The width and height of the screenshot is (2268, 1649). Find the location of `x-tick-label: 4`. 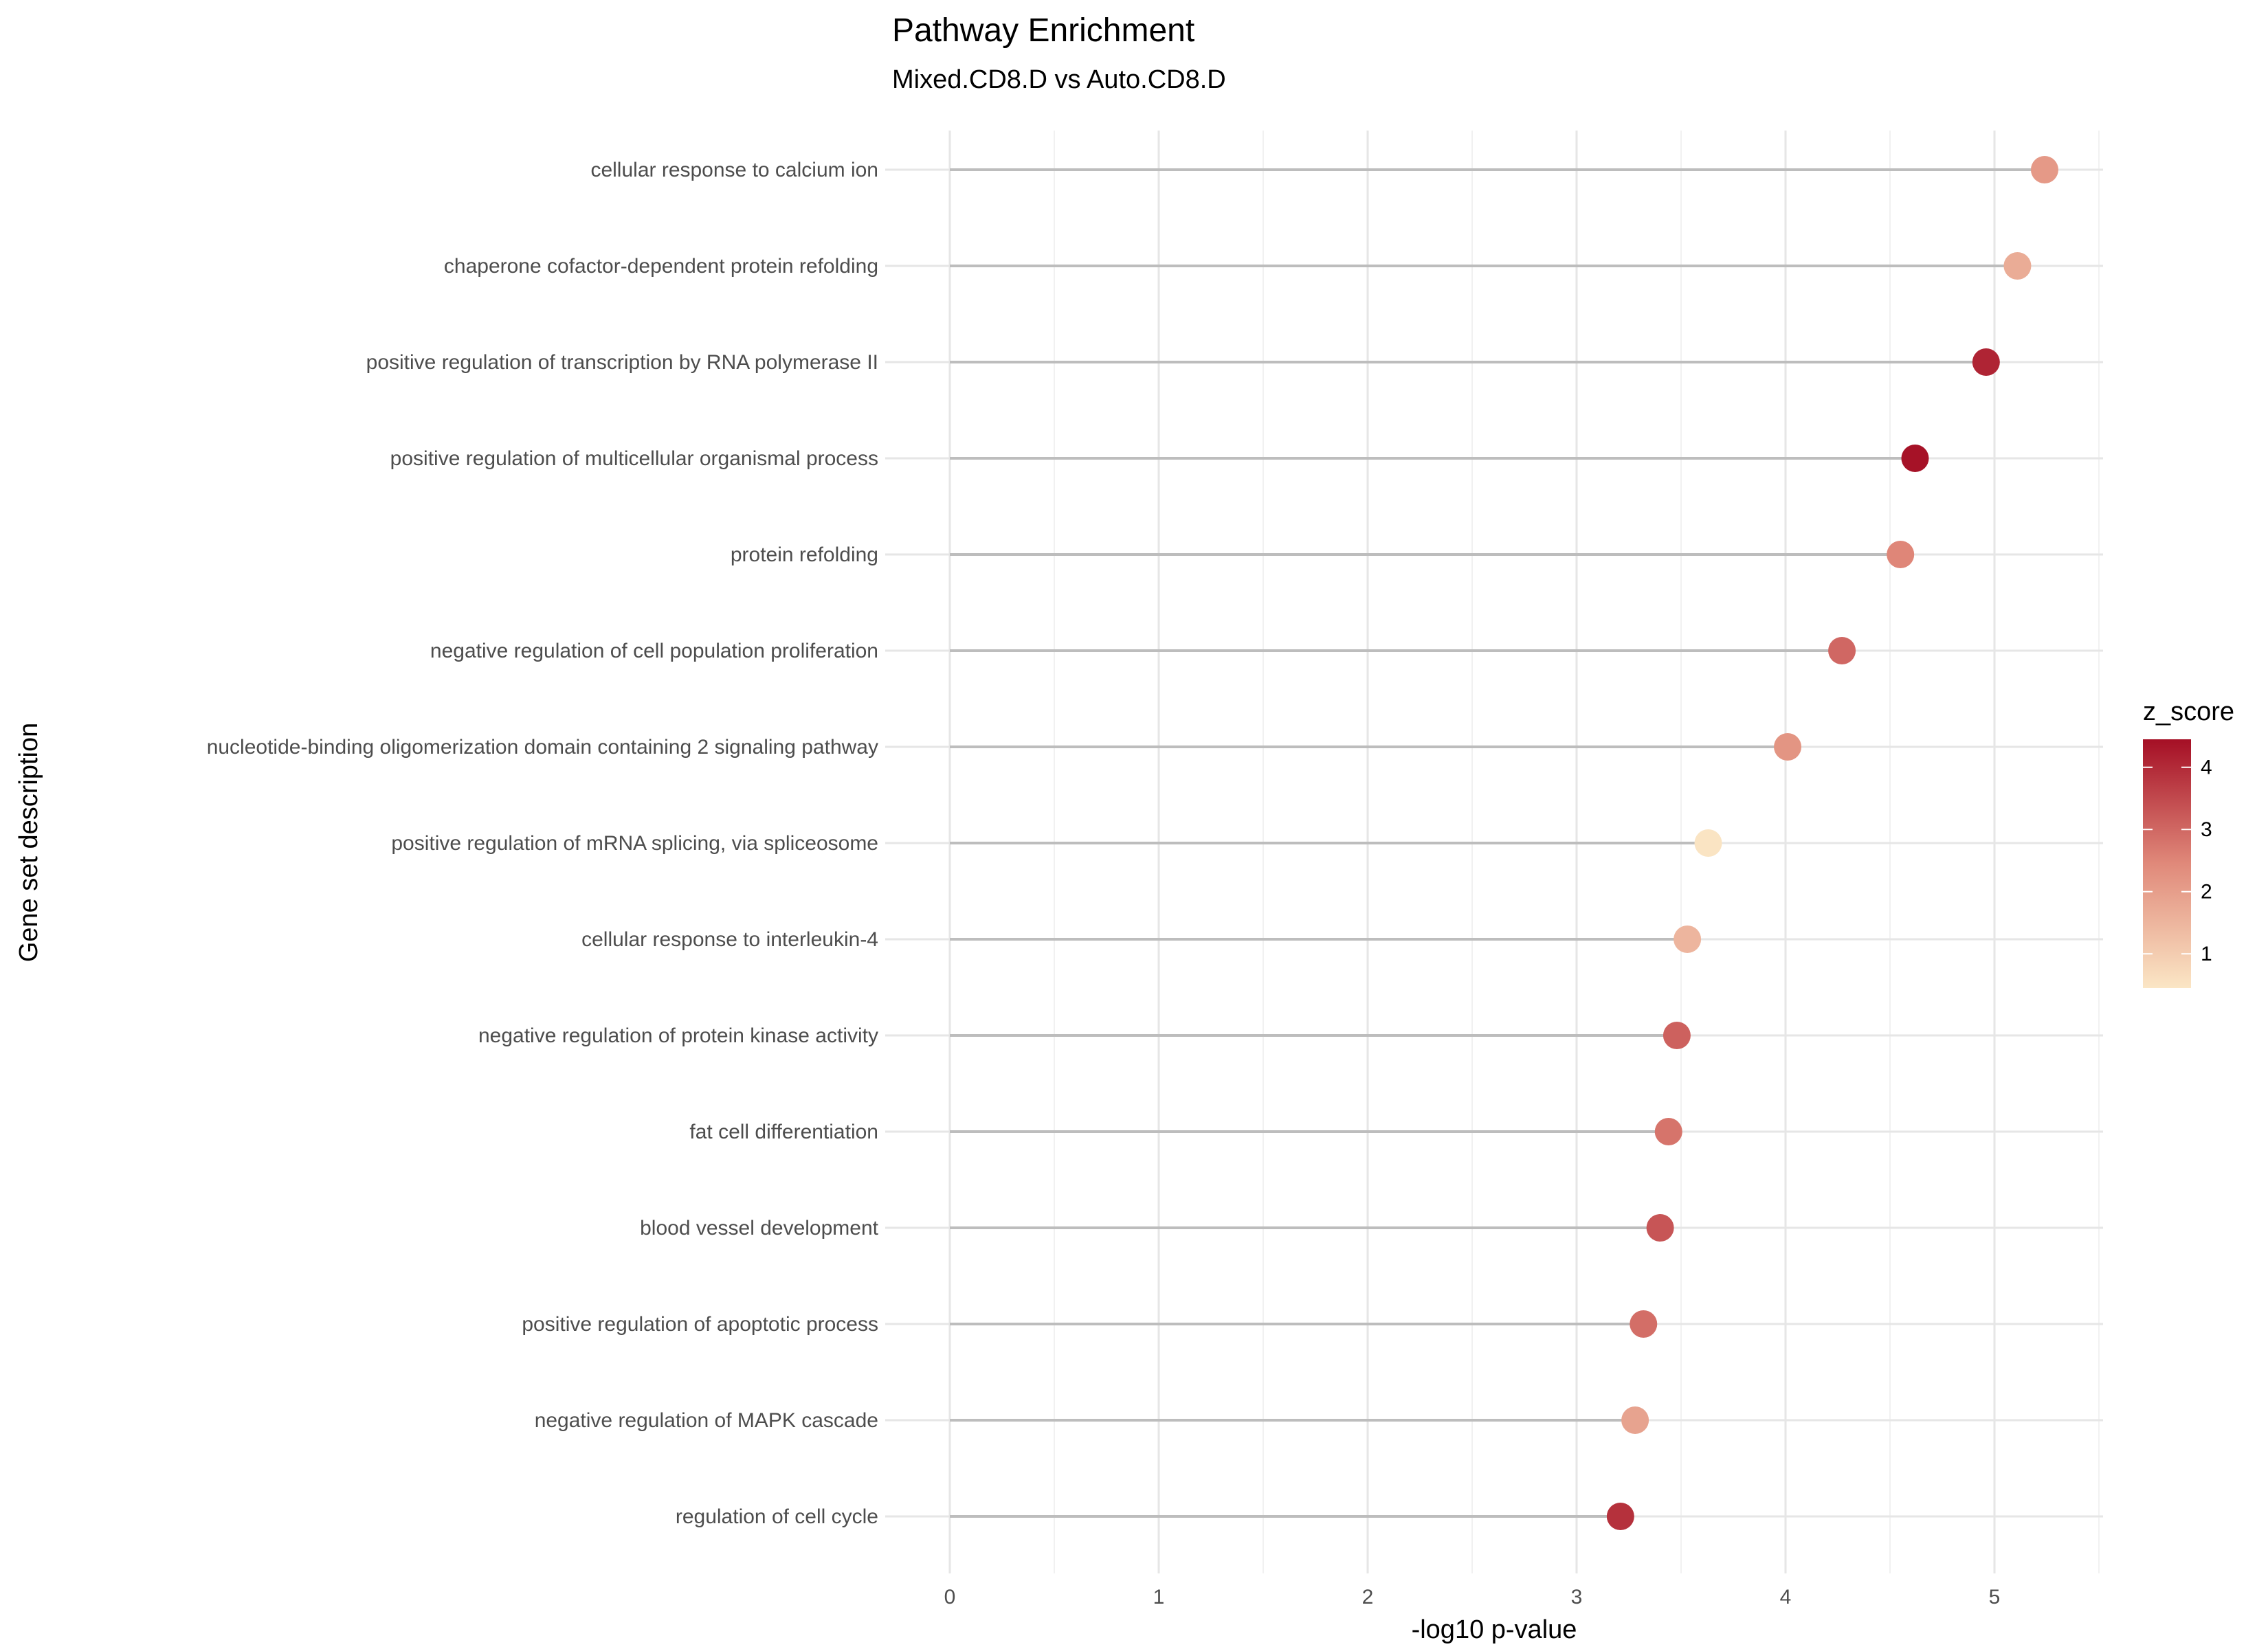

x-tick-label: 4 is located at coordinates (1786, 1597).